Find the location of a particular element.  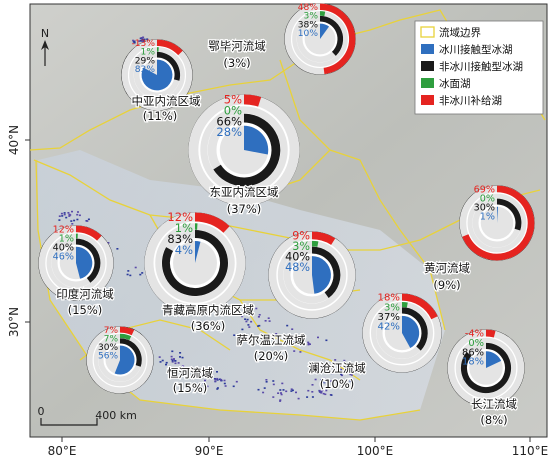

basin-name: 澜沧江流域 is located at coordinates (337, 368).